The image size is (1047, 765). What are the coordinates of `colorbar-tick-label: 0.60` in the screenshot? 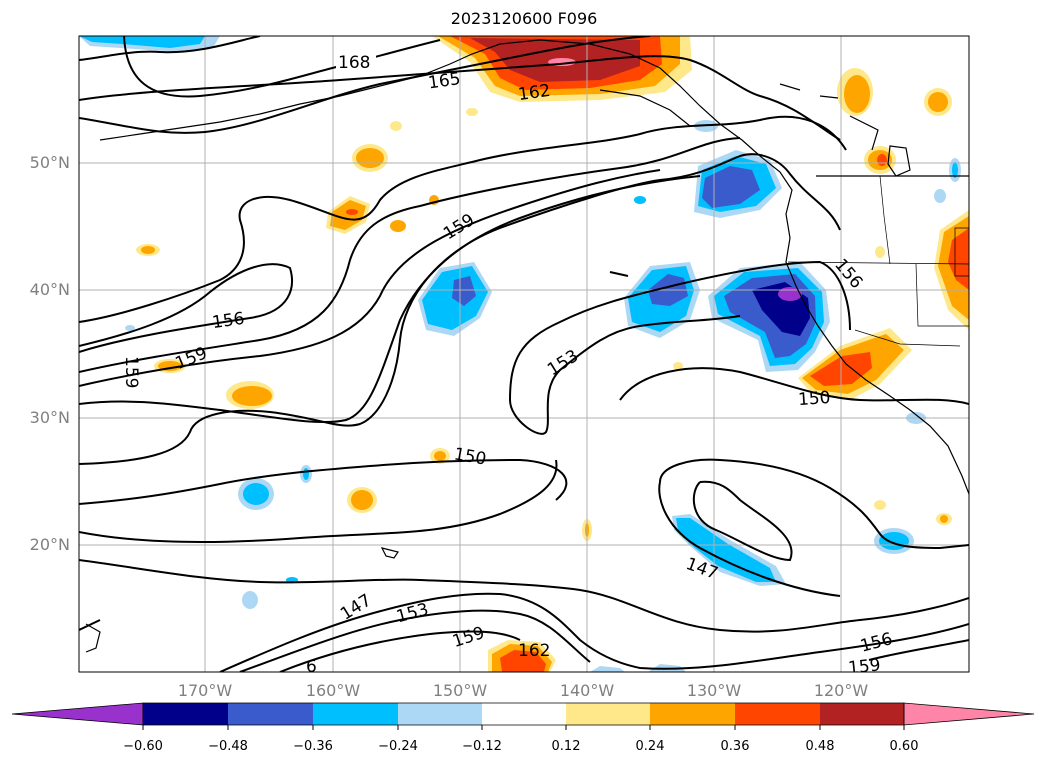 It's located at (904, 746).